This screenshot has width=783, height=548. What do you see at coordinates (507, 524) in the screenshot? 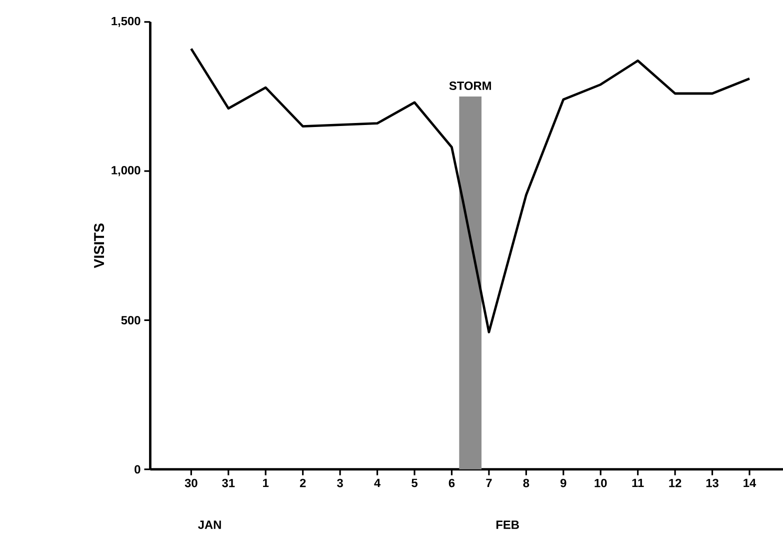
I see `text: FEB` at bounding box center [507, 524].